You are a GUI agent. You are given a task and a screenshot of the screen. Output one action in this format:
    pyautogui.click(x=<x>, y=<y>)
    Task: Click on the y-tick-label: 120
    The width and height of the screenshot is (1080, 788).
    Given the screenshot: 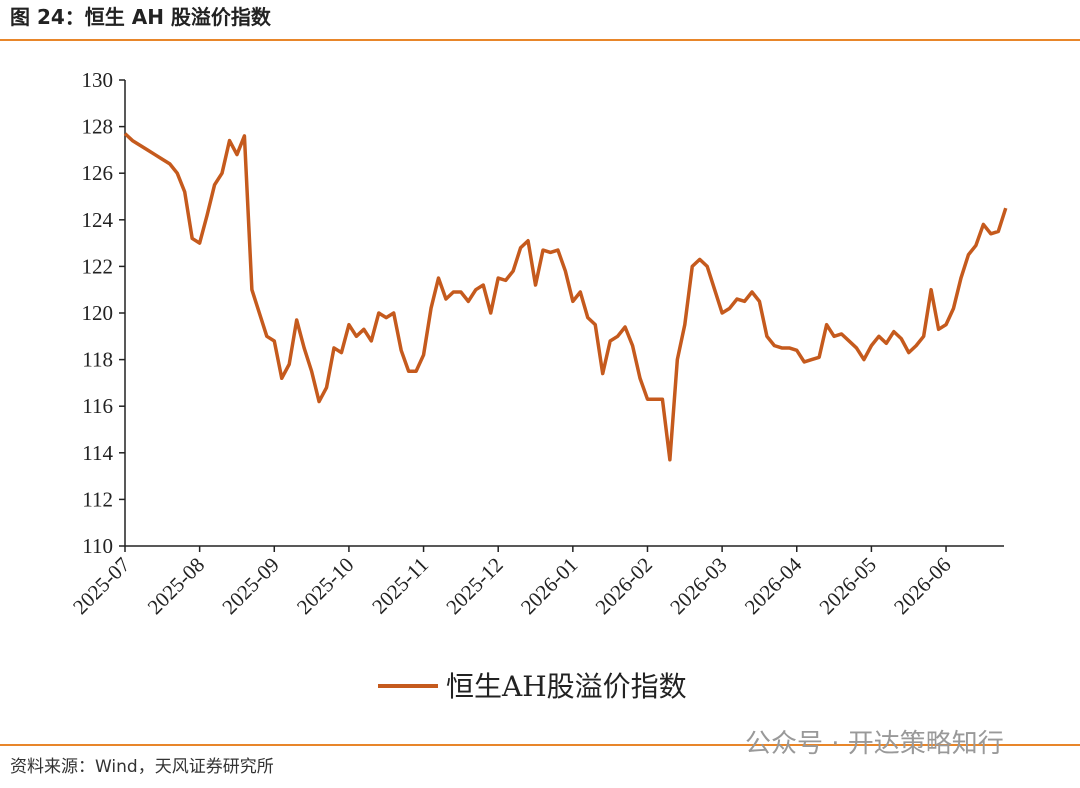 What is the action you would take?
    pyautogui.click(x=98, y=313)
    